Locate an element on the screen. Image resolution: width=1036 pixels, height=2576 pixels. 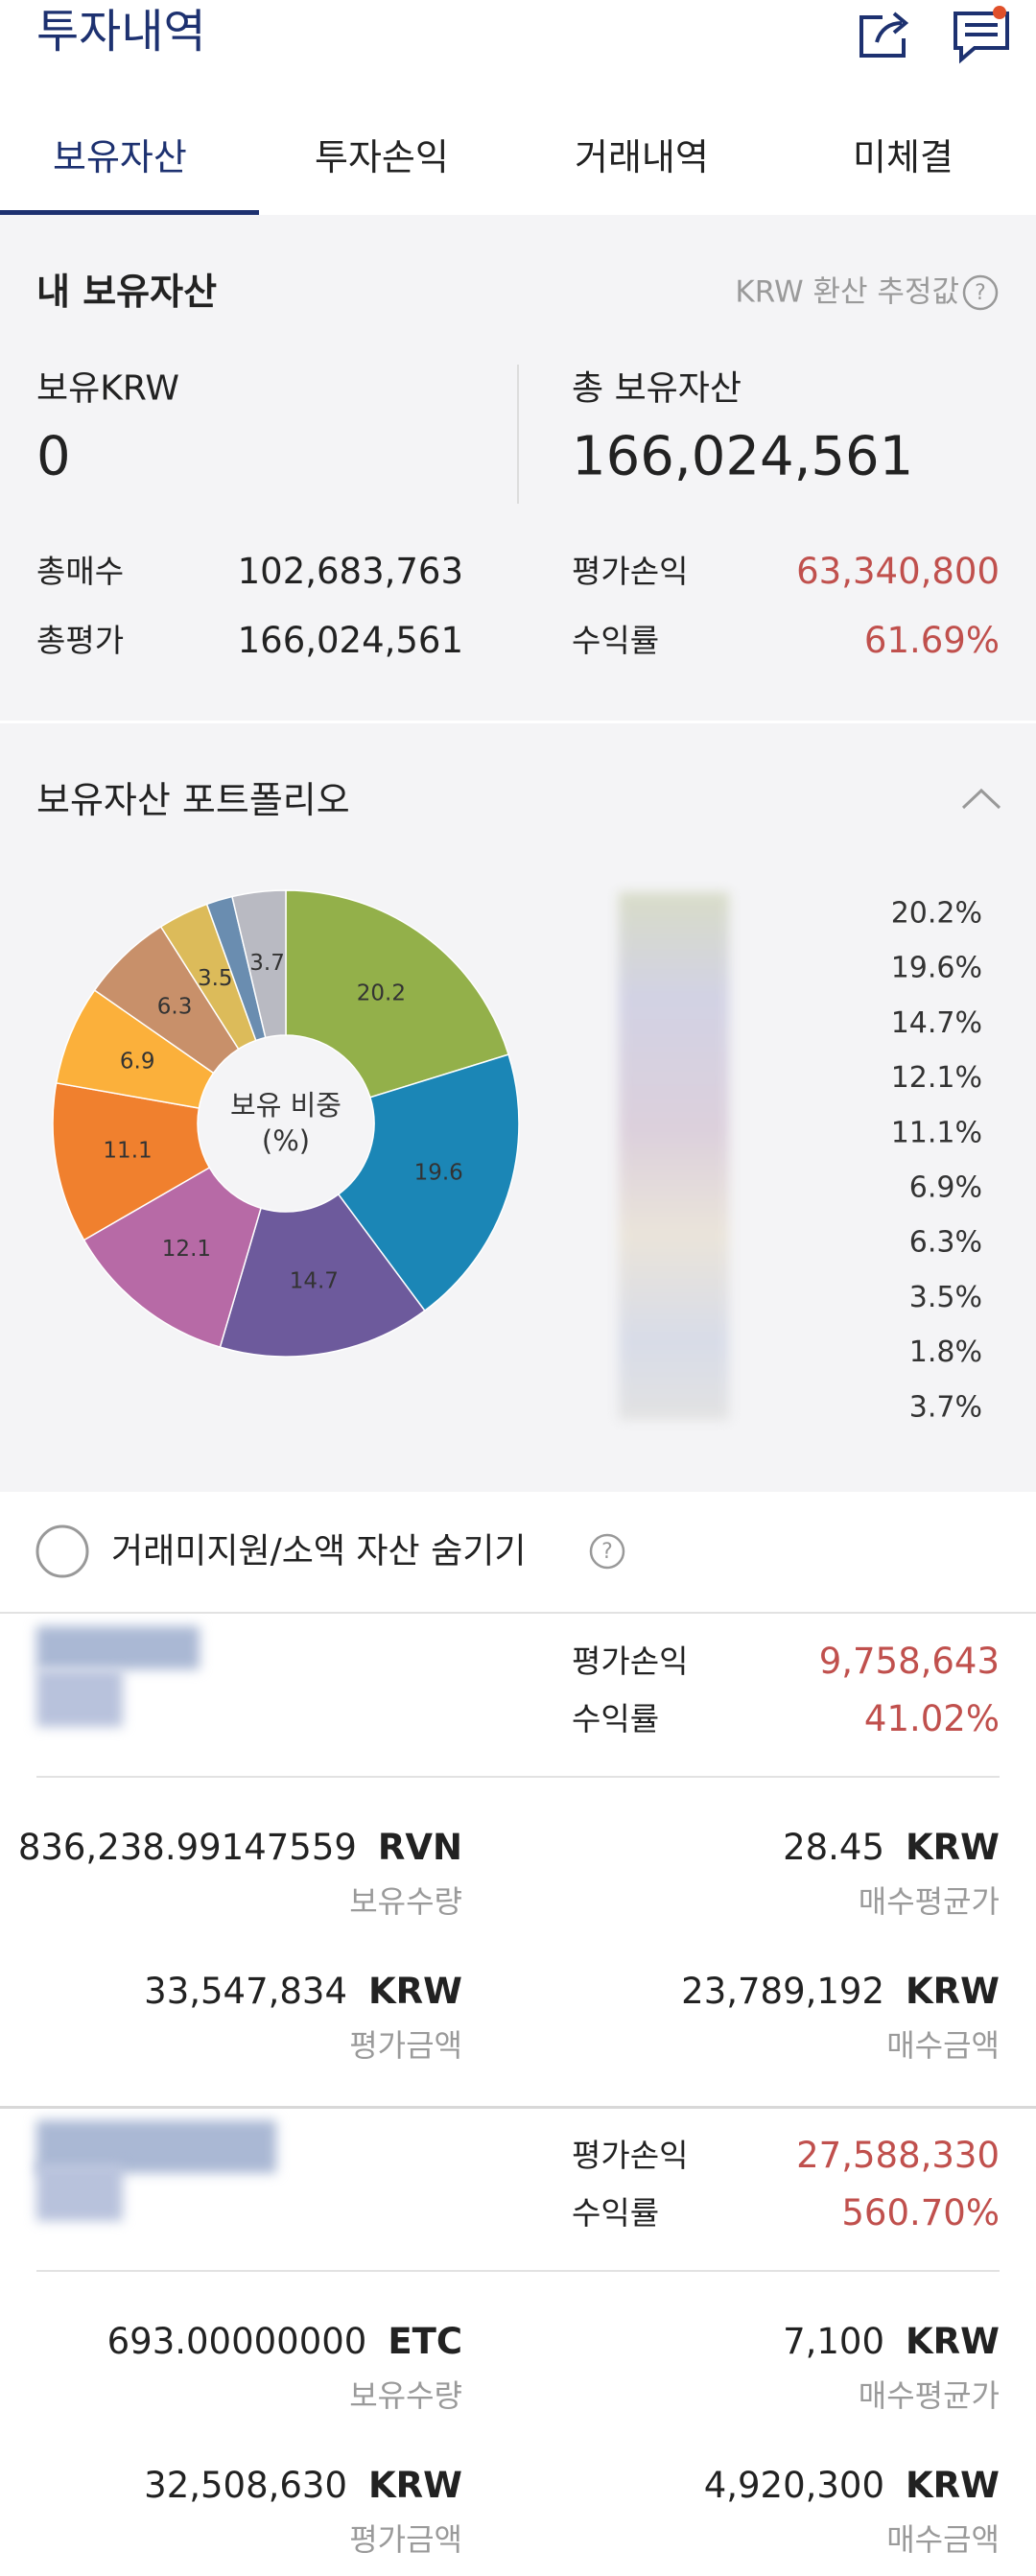
label: 총 보유자산 is located at coordinates (657, 388).